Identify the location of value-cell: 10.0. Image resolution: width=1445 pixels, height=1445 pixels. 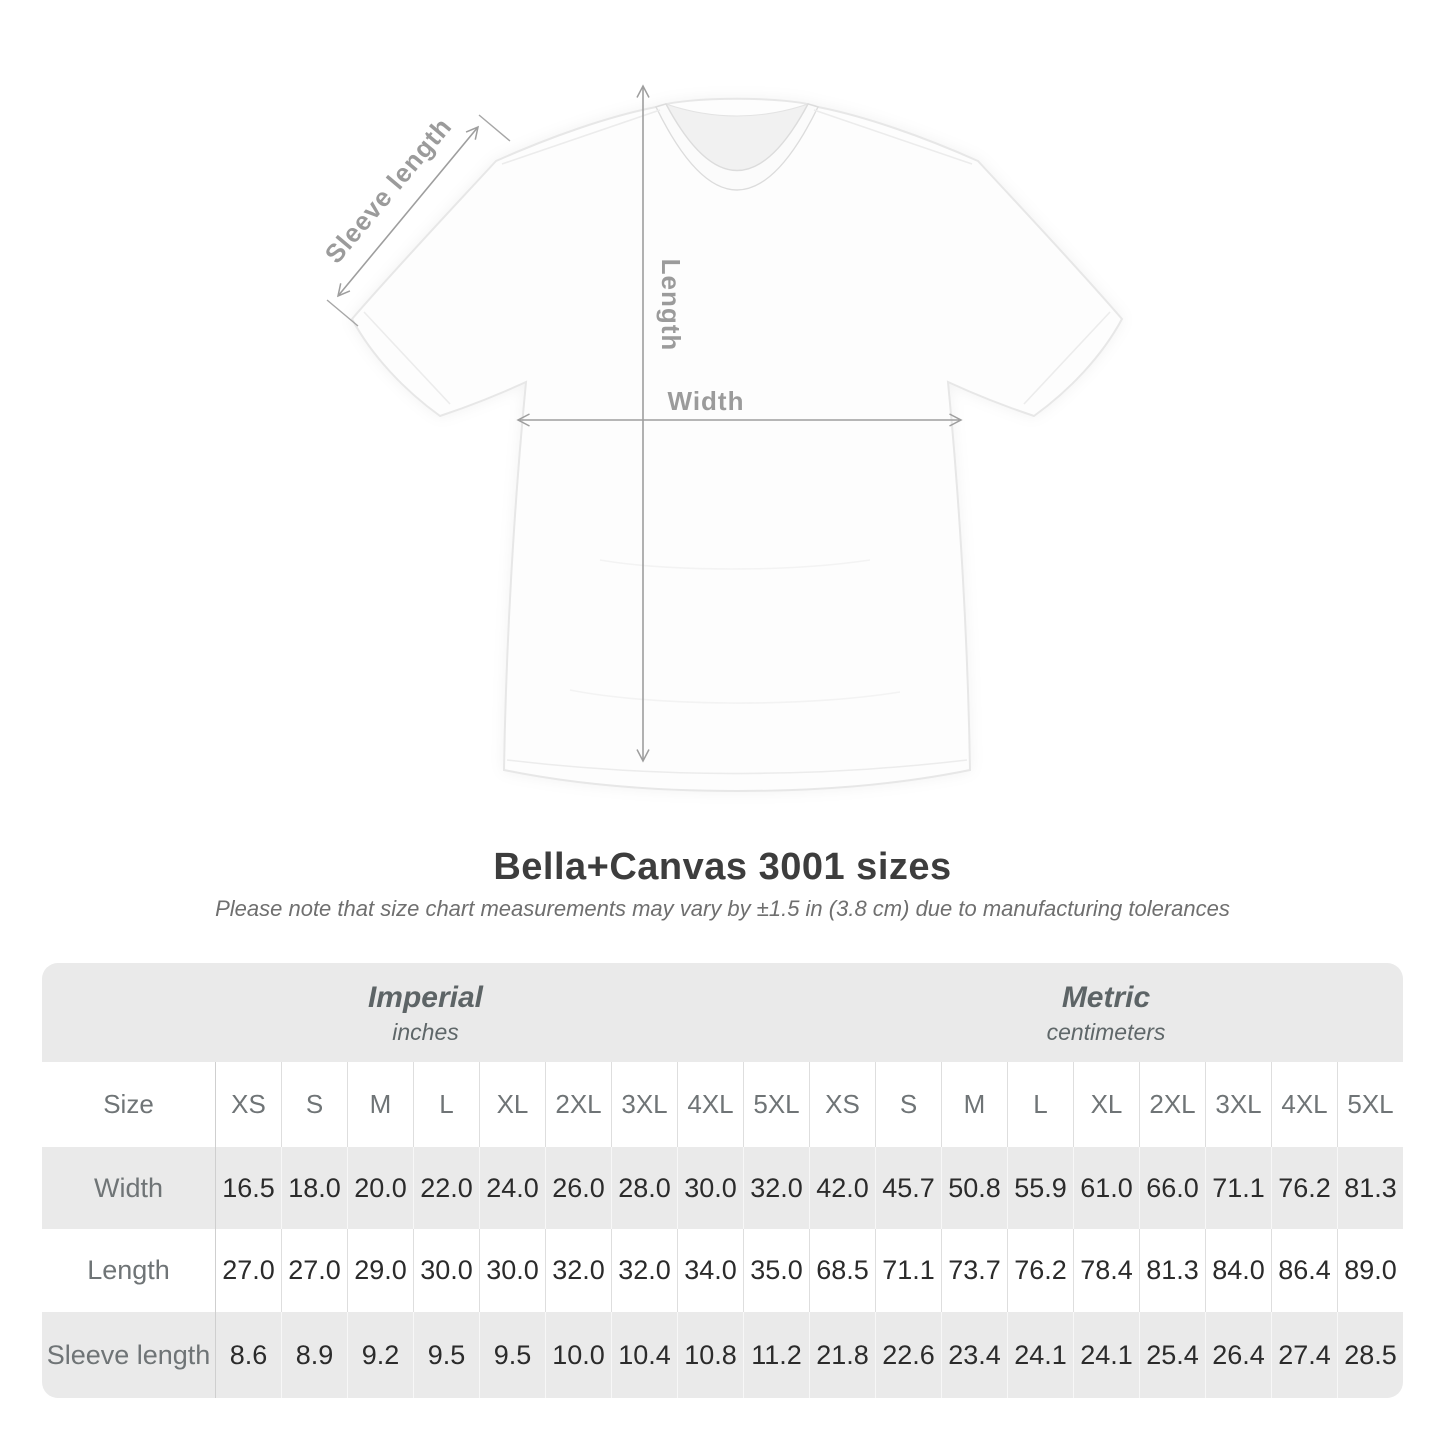
(578, 1355).